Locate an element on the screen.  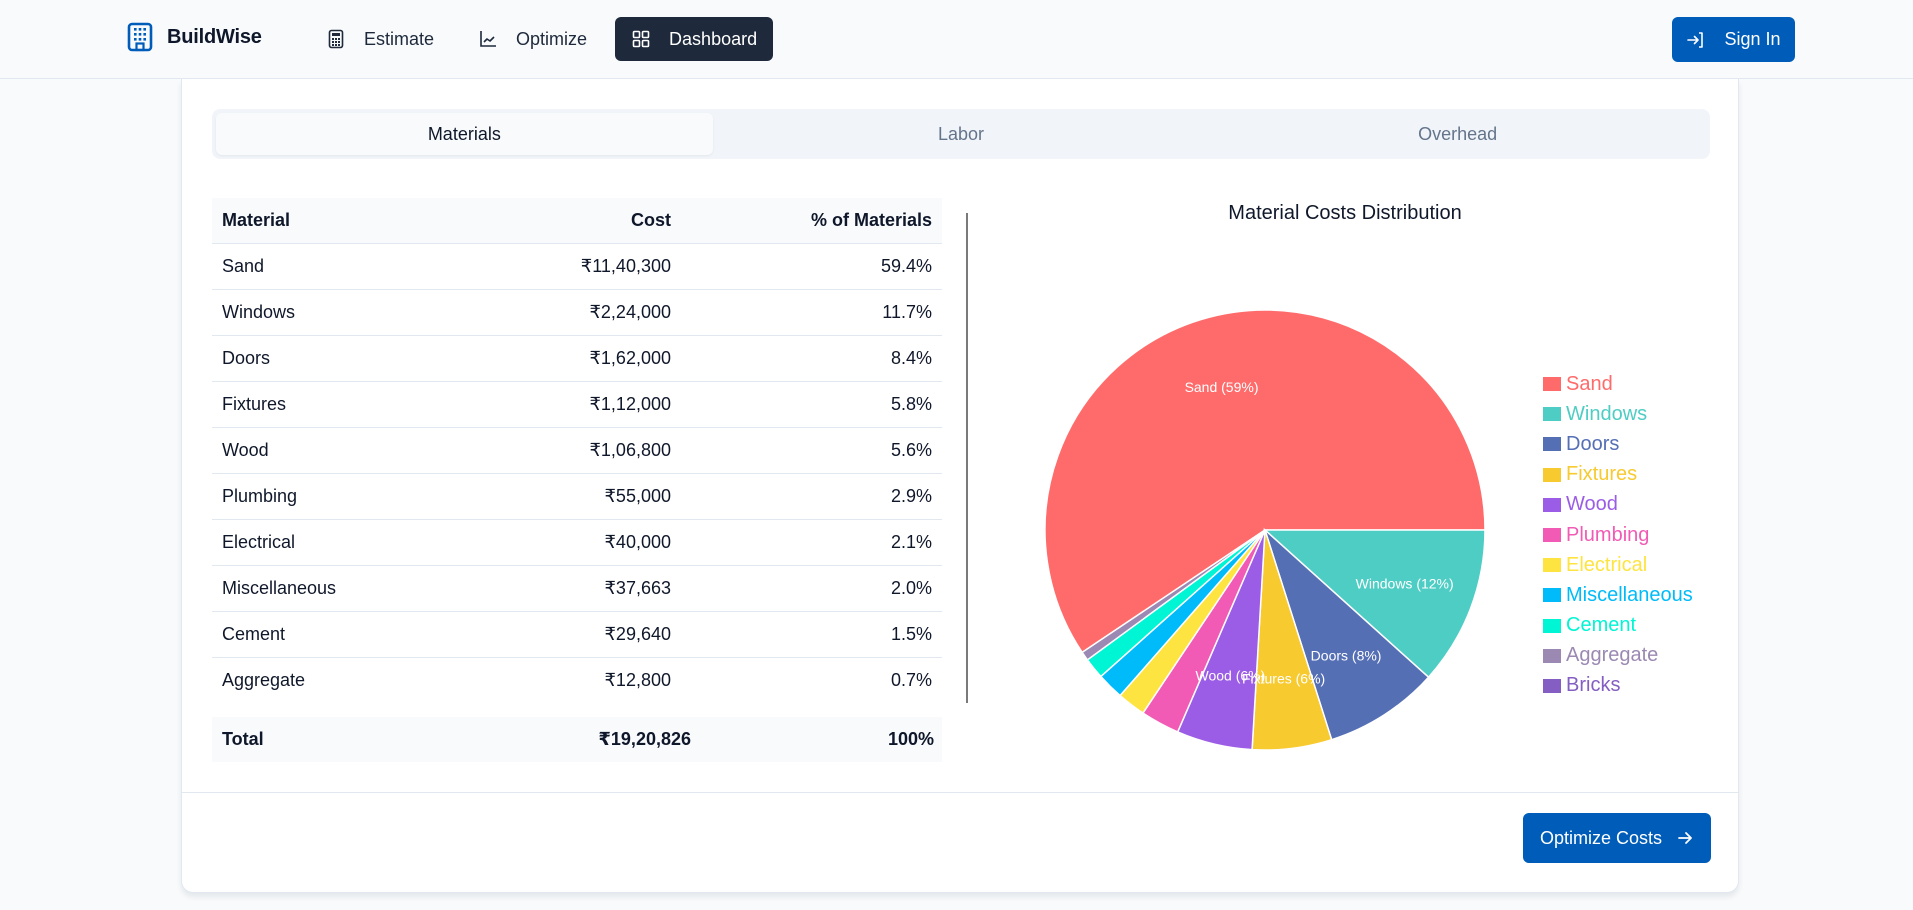
cell-material: Windows is located at coordinates (327, 312).